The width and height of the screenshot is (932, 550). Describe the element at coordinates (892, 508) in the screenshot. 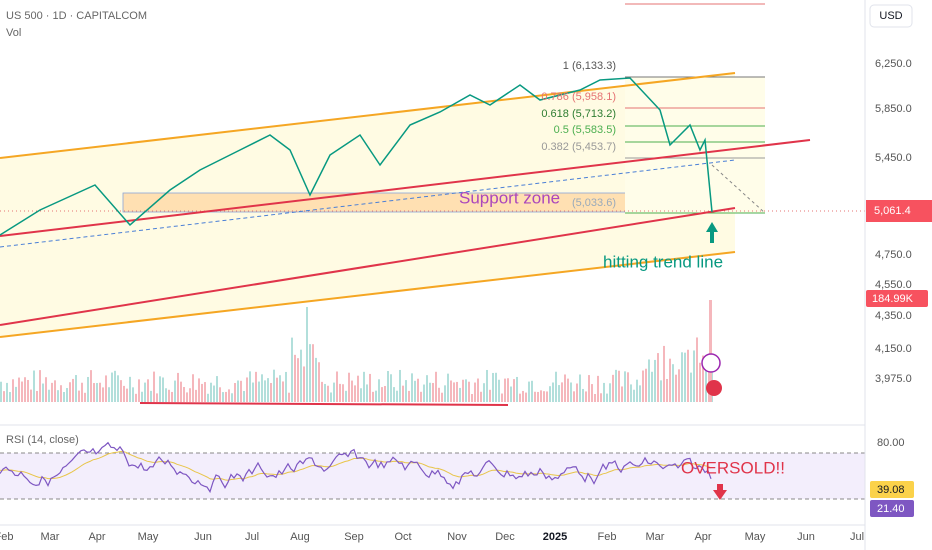

I see `rsi-badge` at that location.